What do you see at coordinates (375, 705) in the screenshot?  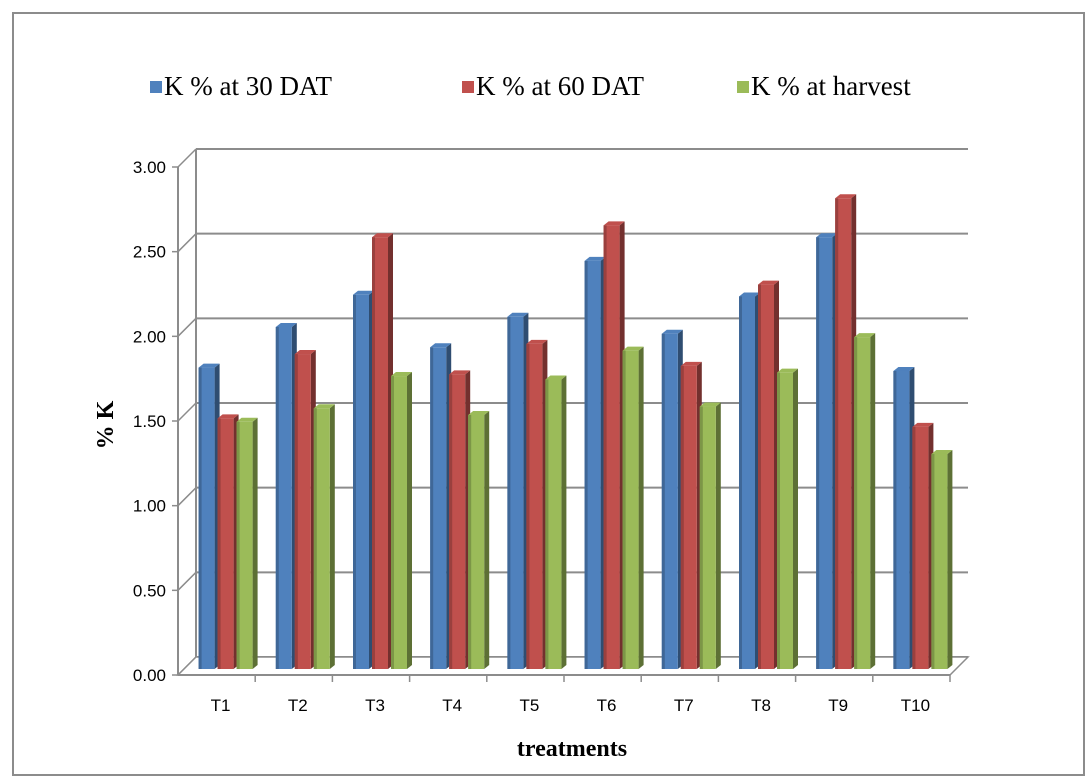 I see `x-tick-label: T3` at bounding box center [375, 705].